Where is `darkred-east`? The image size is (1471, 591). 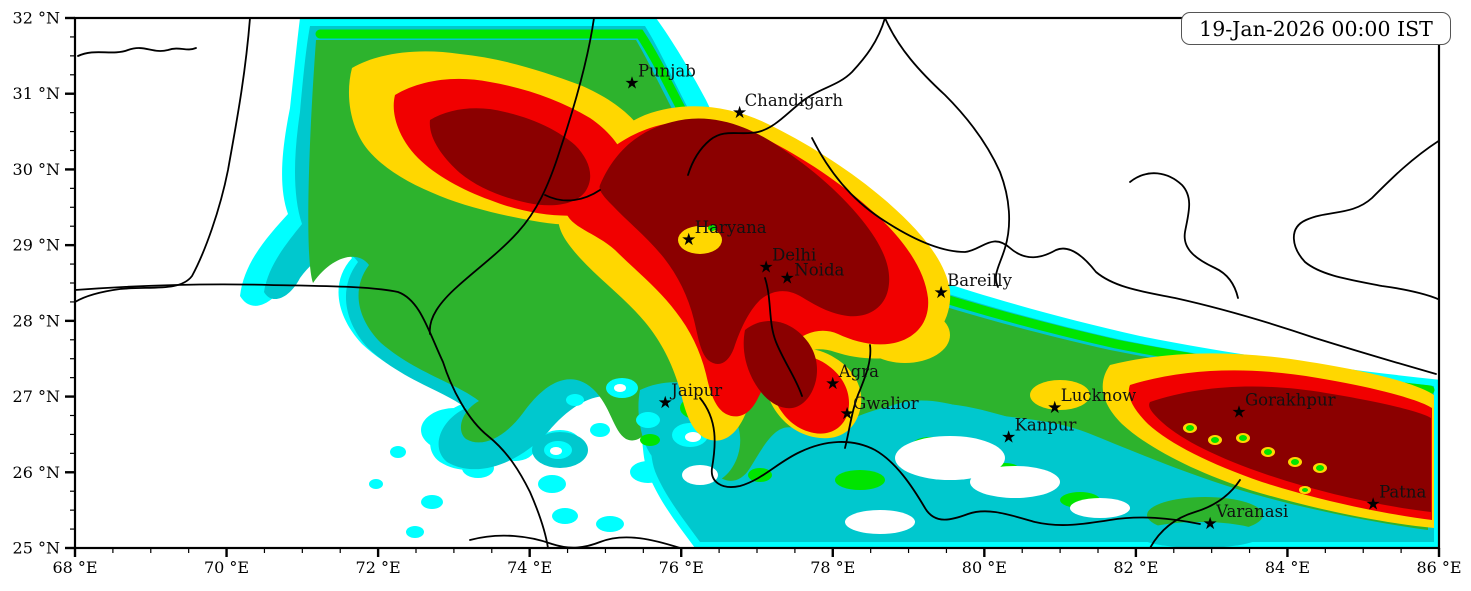 darkred-east is located at coordinates (1290, 449).